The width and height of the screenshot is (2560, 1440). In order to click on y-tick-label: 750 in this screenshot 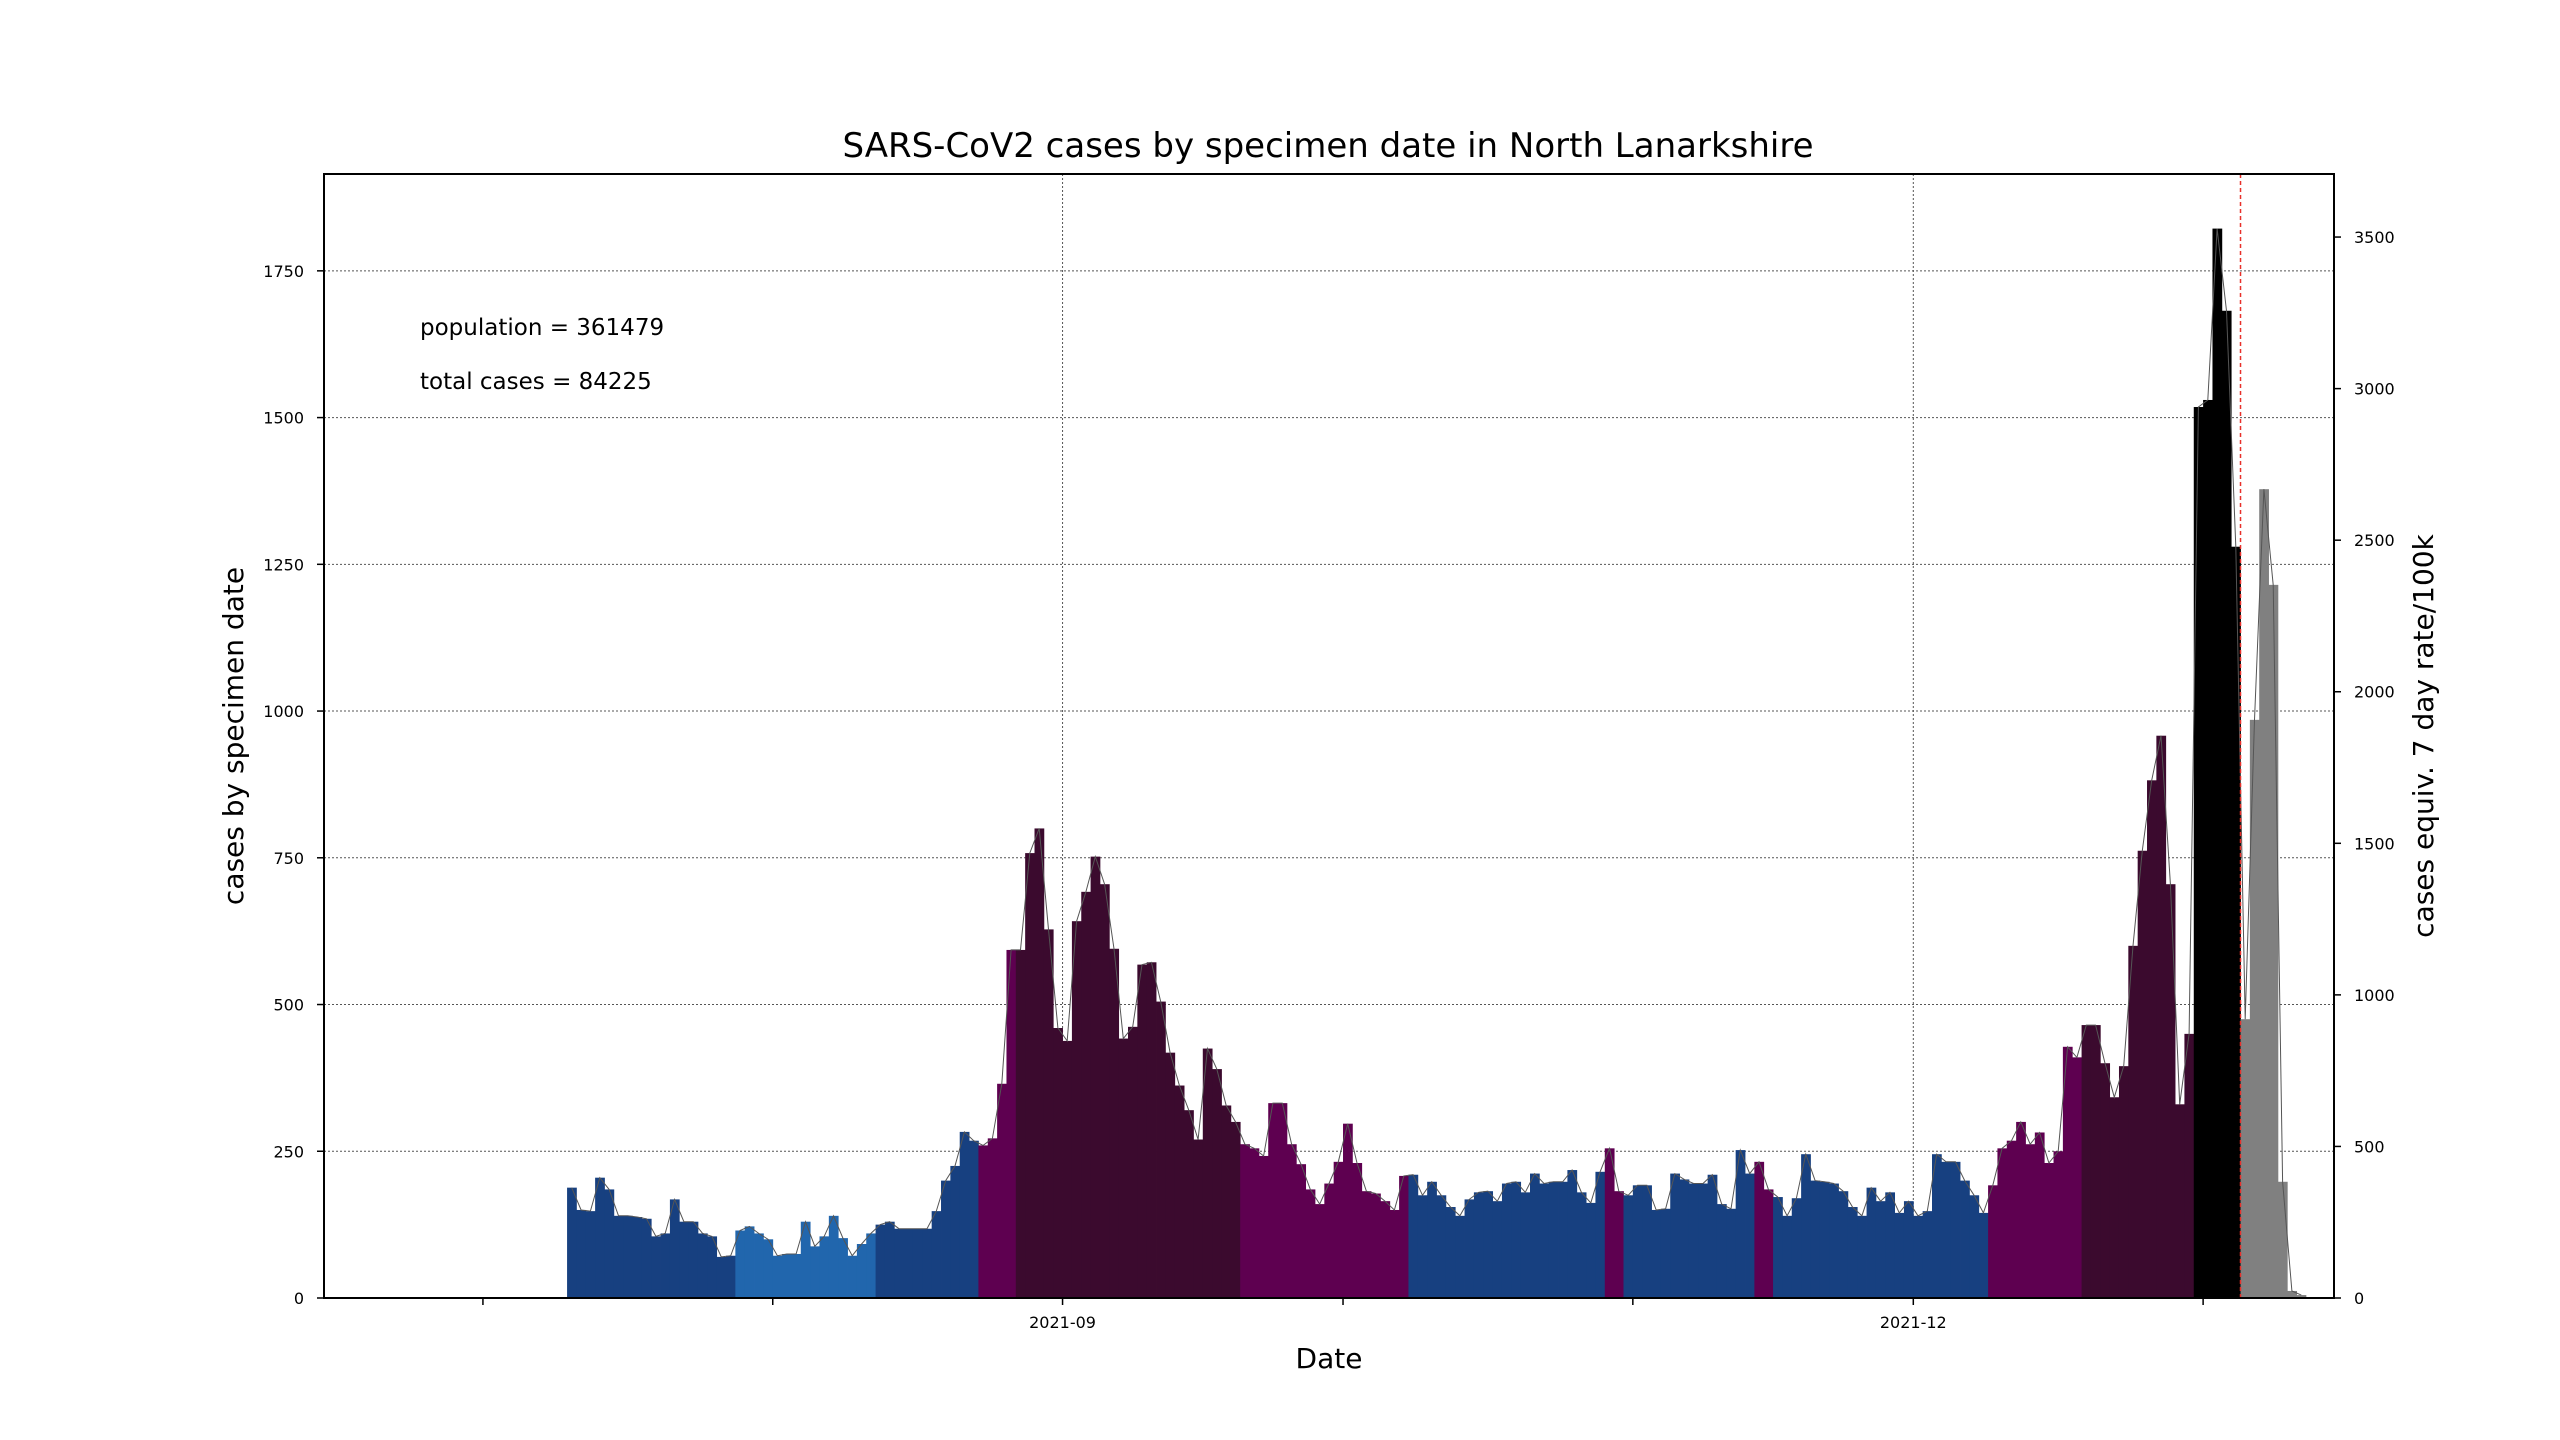, I will do `click(288, 858)`.